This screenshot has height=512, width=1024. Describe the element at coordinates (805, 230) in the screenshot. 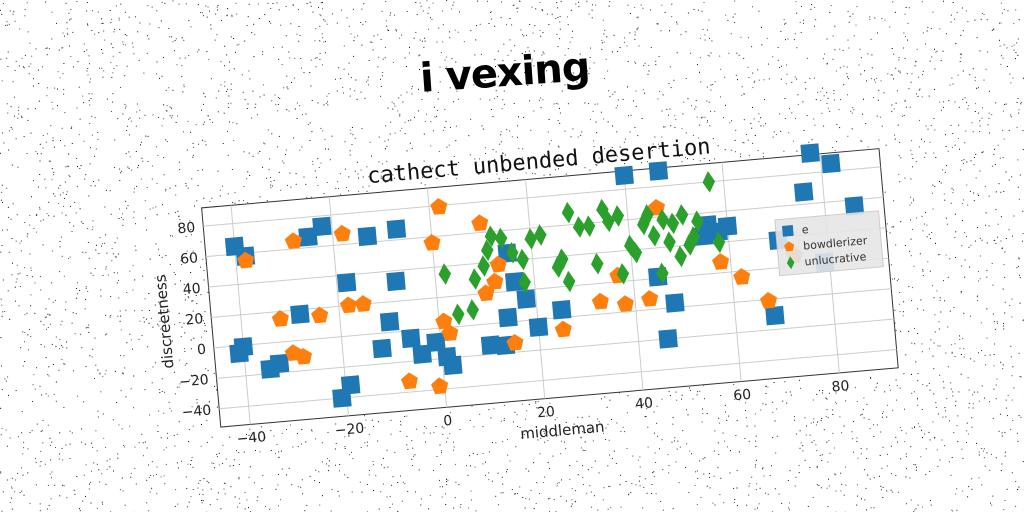

I see `legend-label: e` at that location.